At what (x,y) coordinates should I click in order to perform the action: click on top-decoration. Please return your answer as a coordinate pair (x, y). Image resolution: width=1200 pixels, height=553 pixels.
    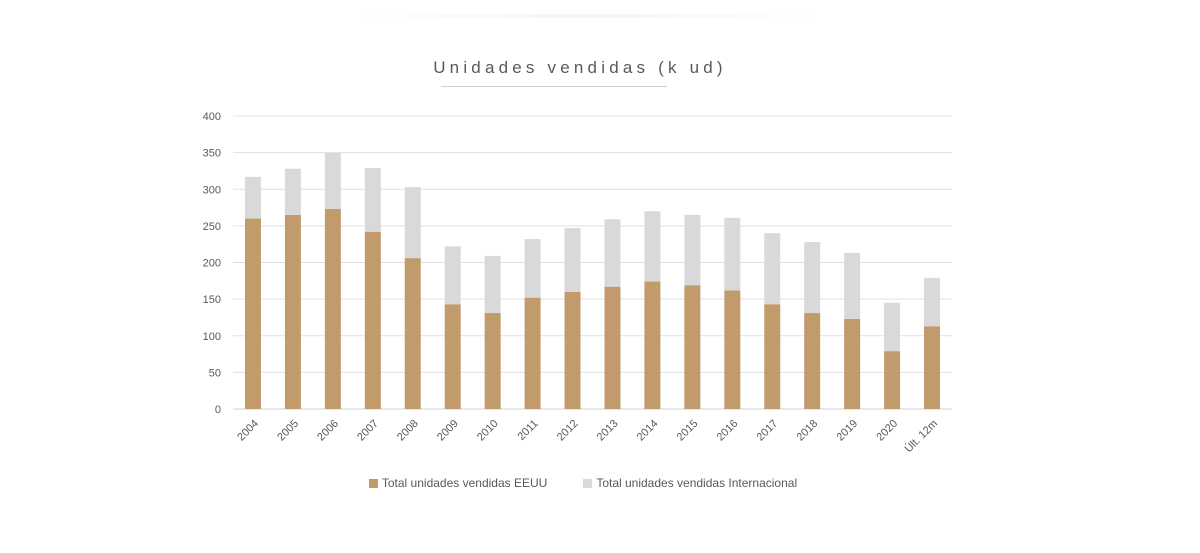
    Looking at the image, I should click on (590, 16).